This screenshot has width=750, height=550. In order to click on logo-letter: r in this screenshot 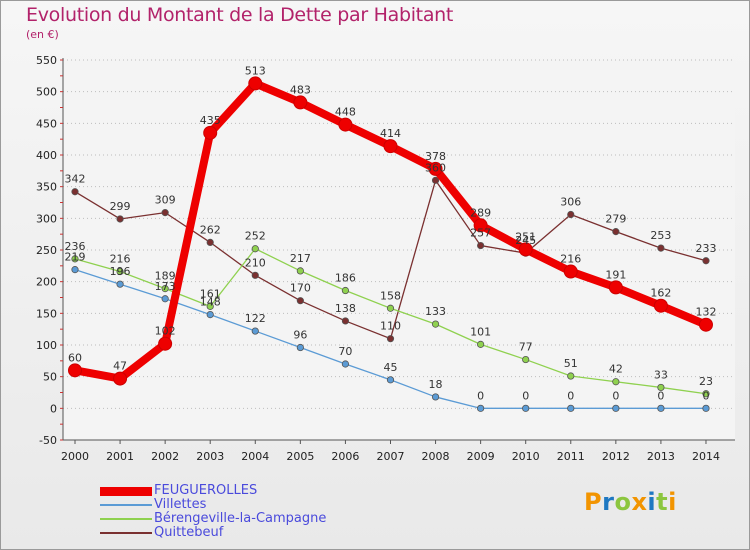, I will do `click(608, 502)`.